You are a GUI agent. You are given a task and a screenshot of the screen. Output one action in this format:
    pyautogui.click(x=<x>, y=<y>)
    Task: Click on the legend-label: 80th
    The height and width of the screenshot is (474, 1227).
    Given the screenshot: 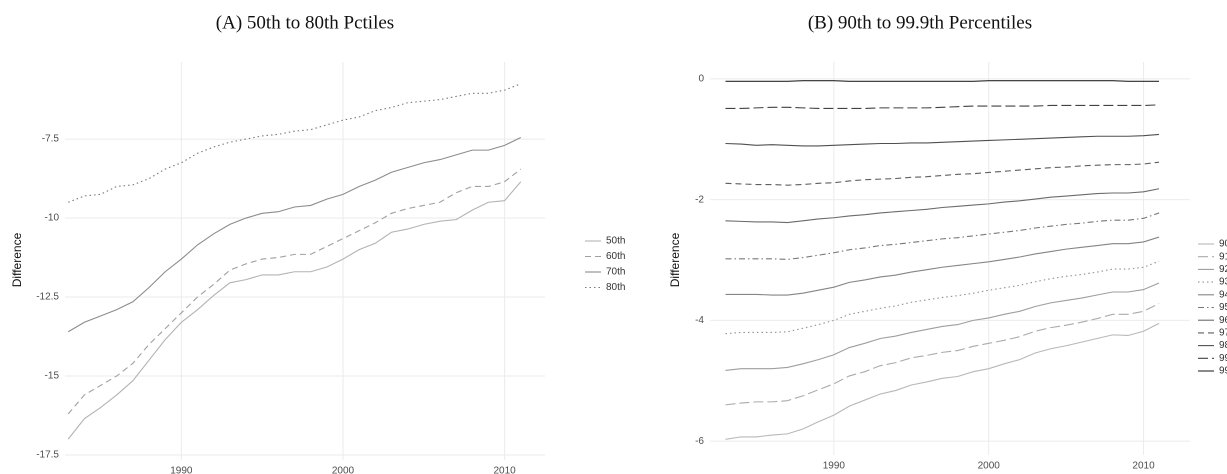 What is the action you would take?
    pyautogui.click(x=615, y=287)
    